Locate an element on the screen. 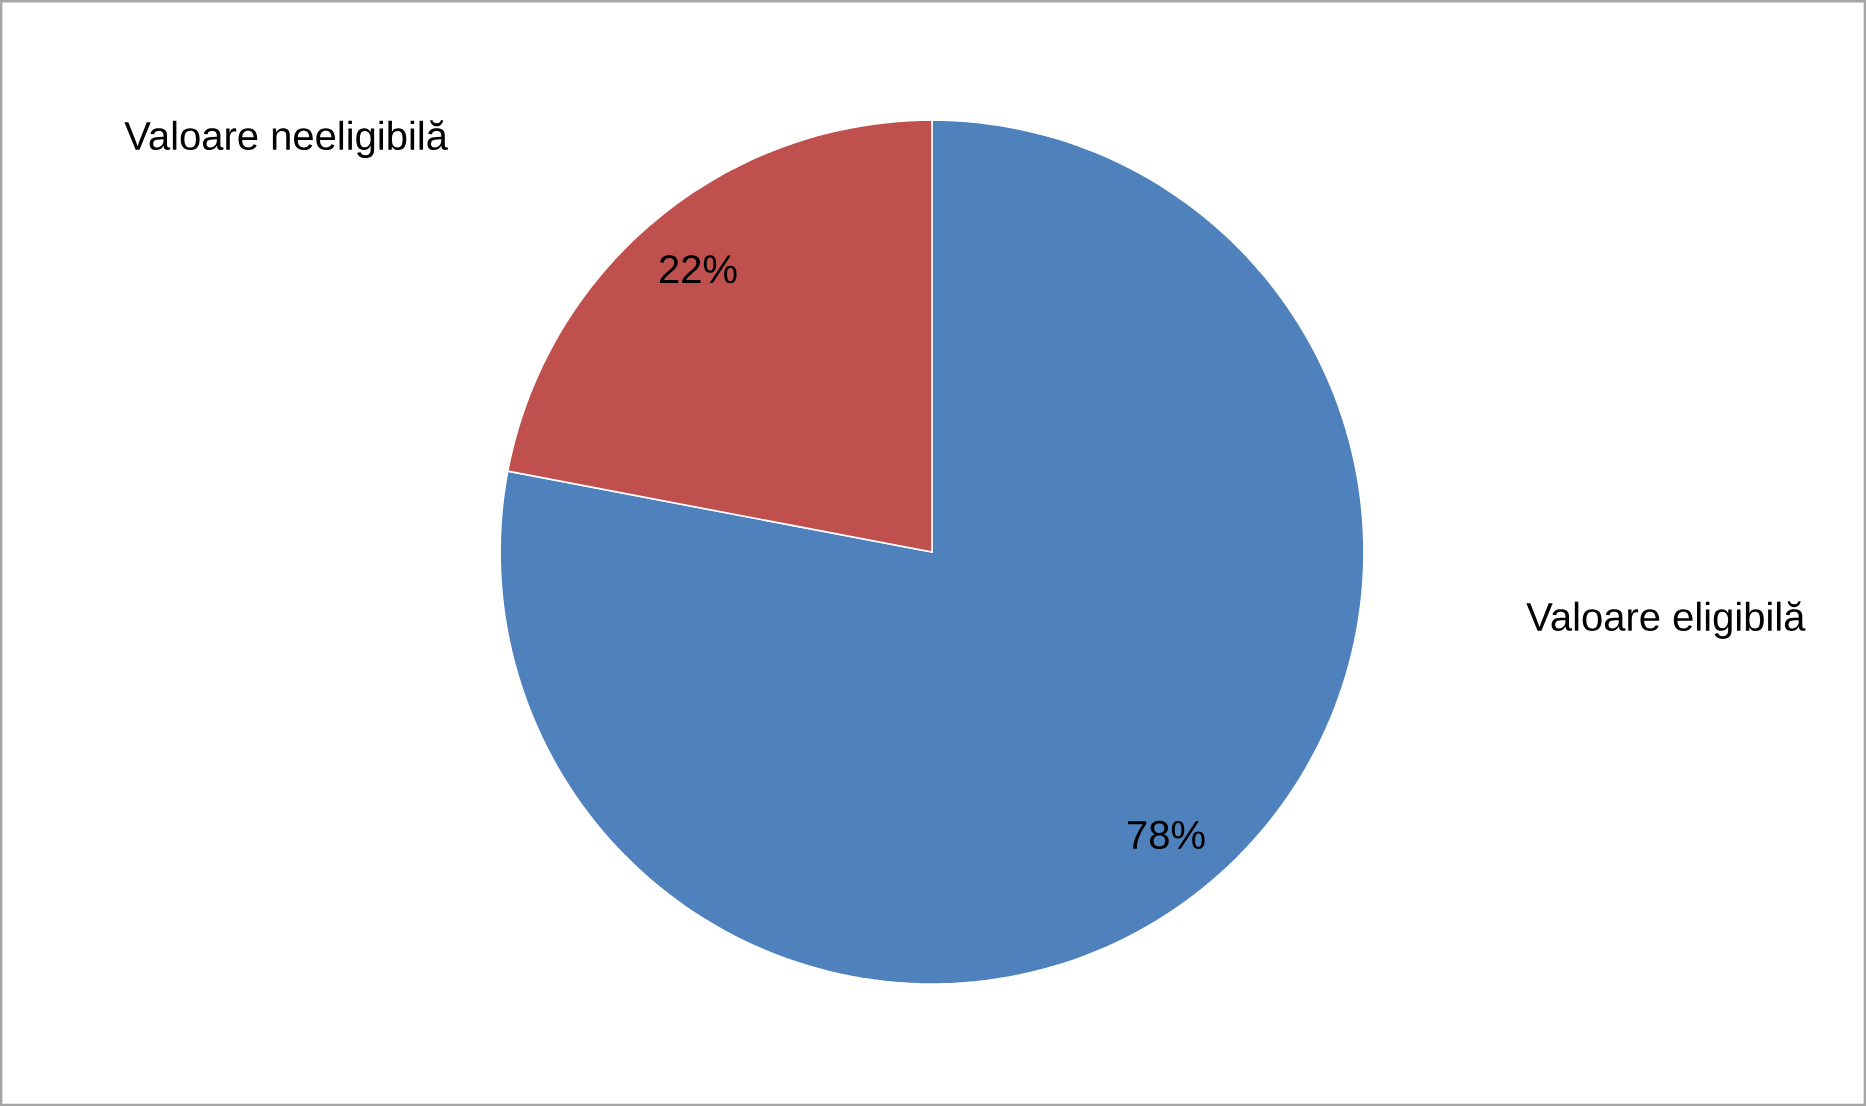 Image resolution: width=1866 pixels, height=1106 pixels. data-label: 22% is located at coordinates (698, 269).